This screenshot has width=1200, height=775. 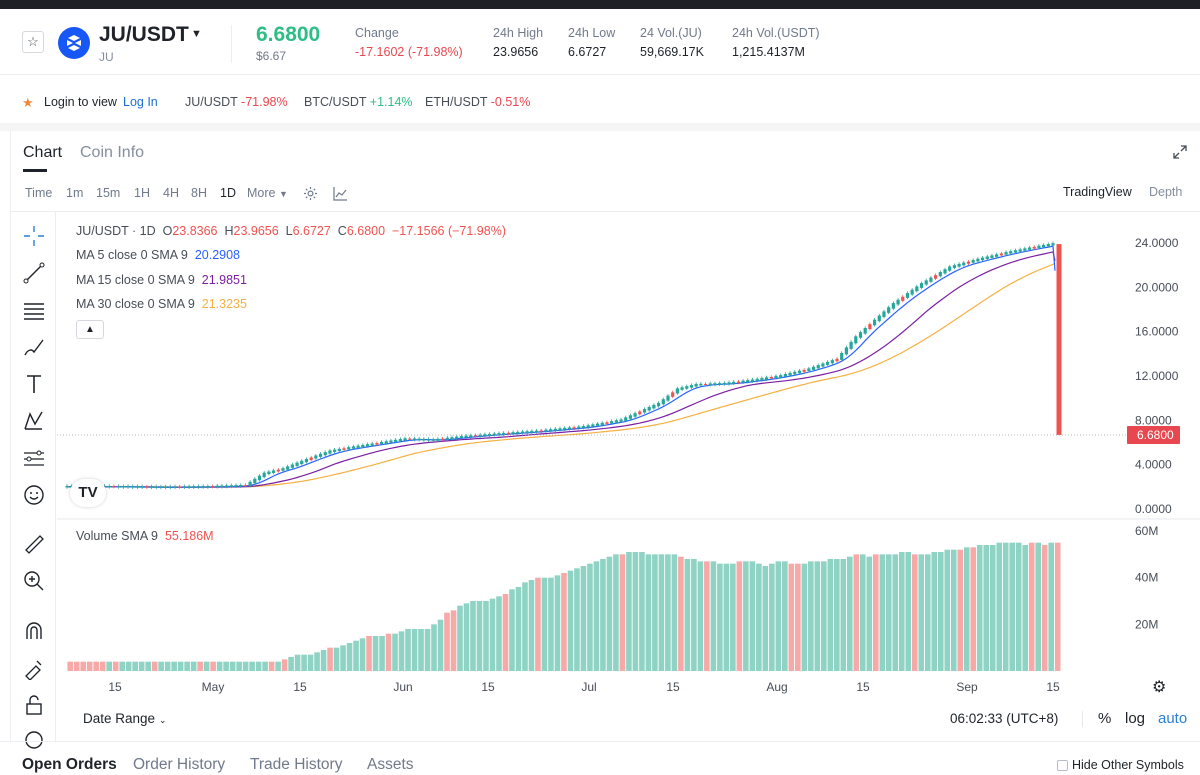 I want to click on ticker-item: ETH/USDT -0.51%, so click(x=477, y=102).